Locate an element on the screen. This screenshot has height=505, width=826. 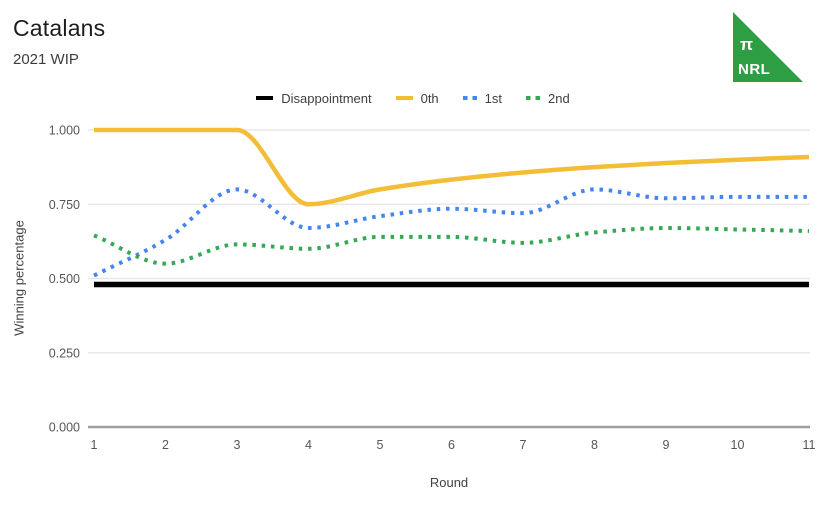
x-tick-label: 8 is located at coordinates (594, 445).